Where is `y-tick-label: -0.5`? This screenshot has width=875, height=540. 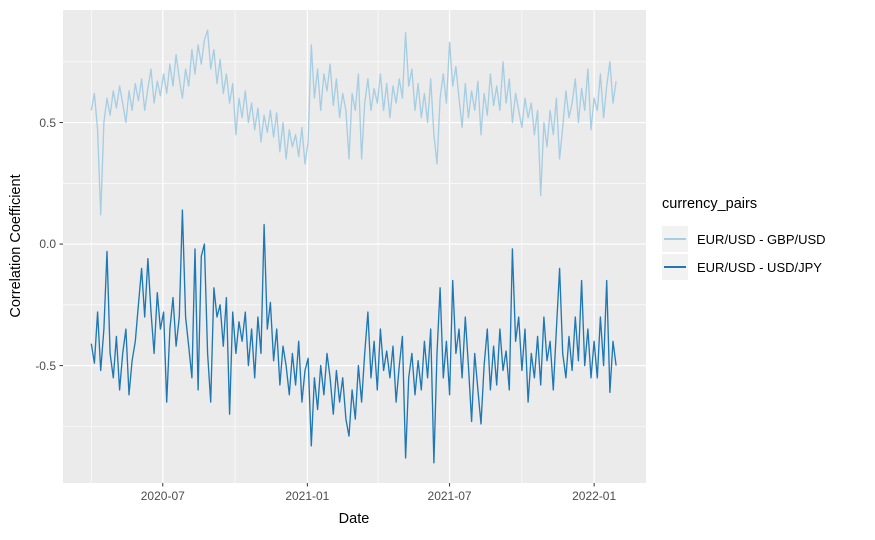 y-tick-label: -0.5 is located at coordinates (45, 365).